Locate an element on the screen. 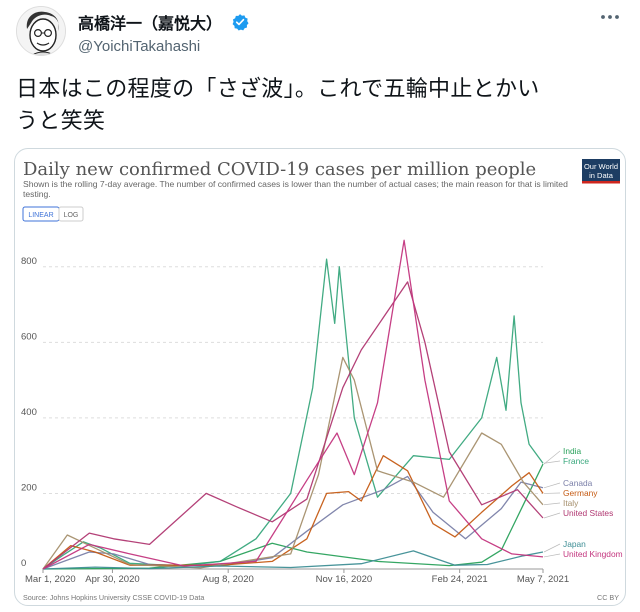 Image resolution: width=640 pixels, height=612 pixels. owid-logo: Our World in Data is located at coordinates (601, 171).